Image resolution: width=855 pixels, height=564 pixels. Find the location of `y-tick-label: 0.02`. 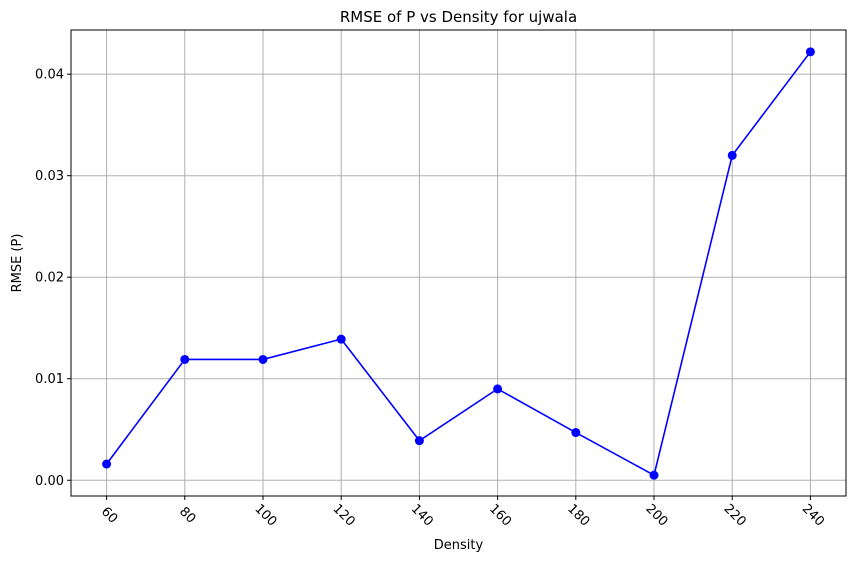

y-tick-label: 0.02 is located at coordinates (49, 278).